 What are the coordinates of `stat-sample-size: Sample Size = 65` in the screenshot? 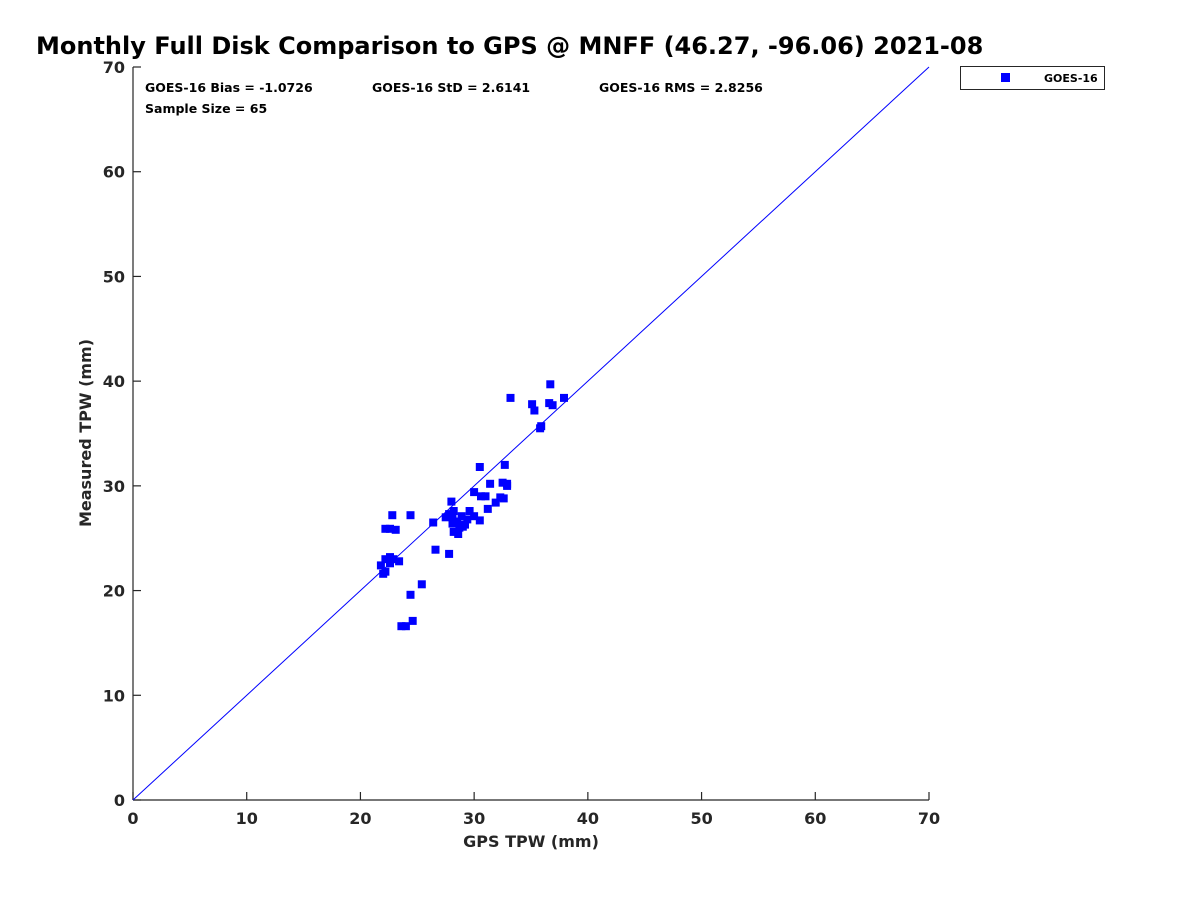 It's located at (206, 108).